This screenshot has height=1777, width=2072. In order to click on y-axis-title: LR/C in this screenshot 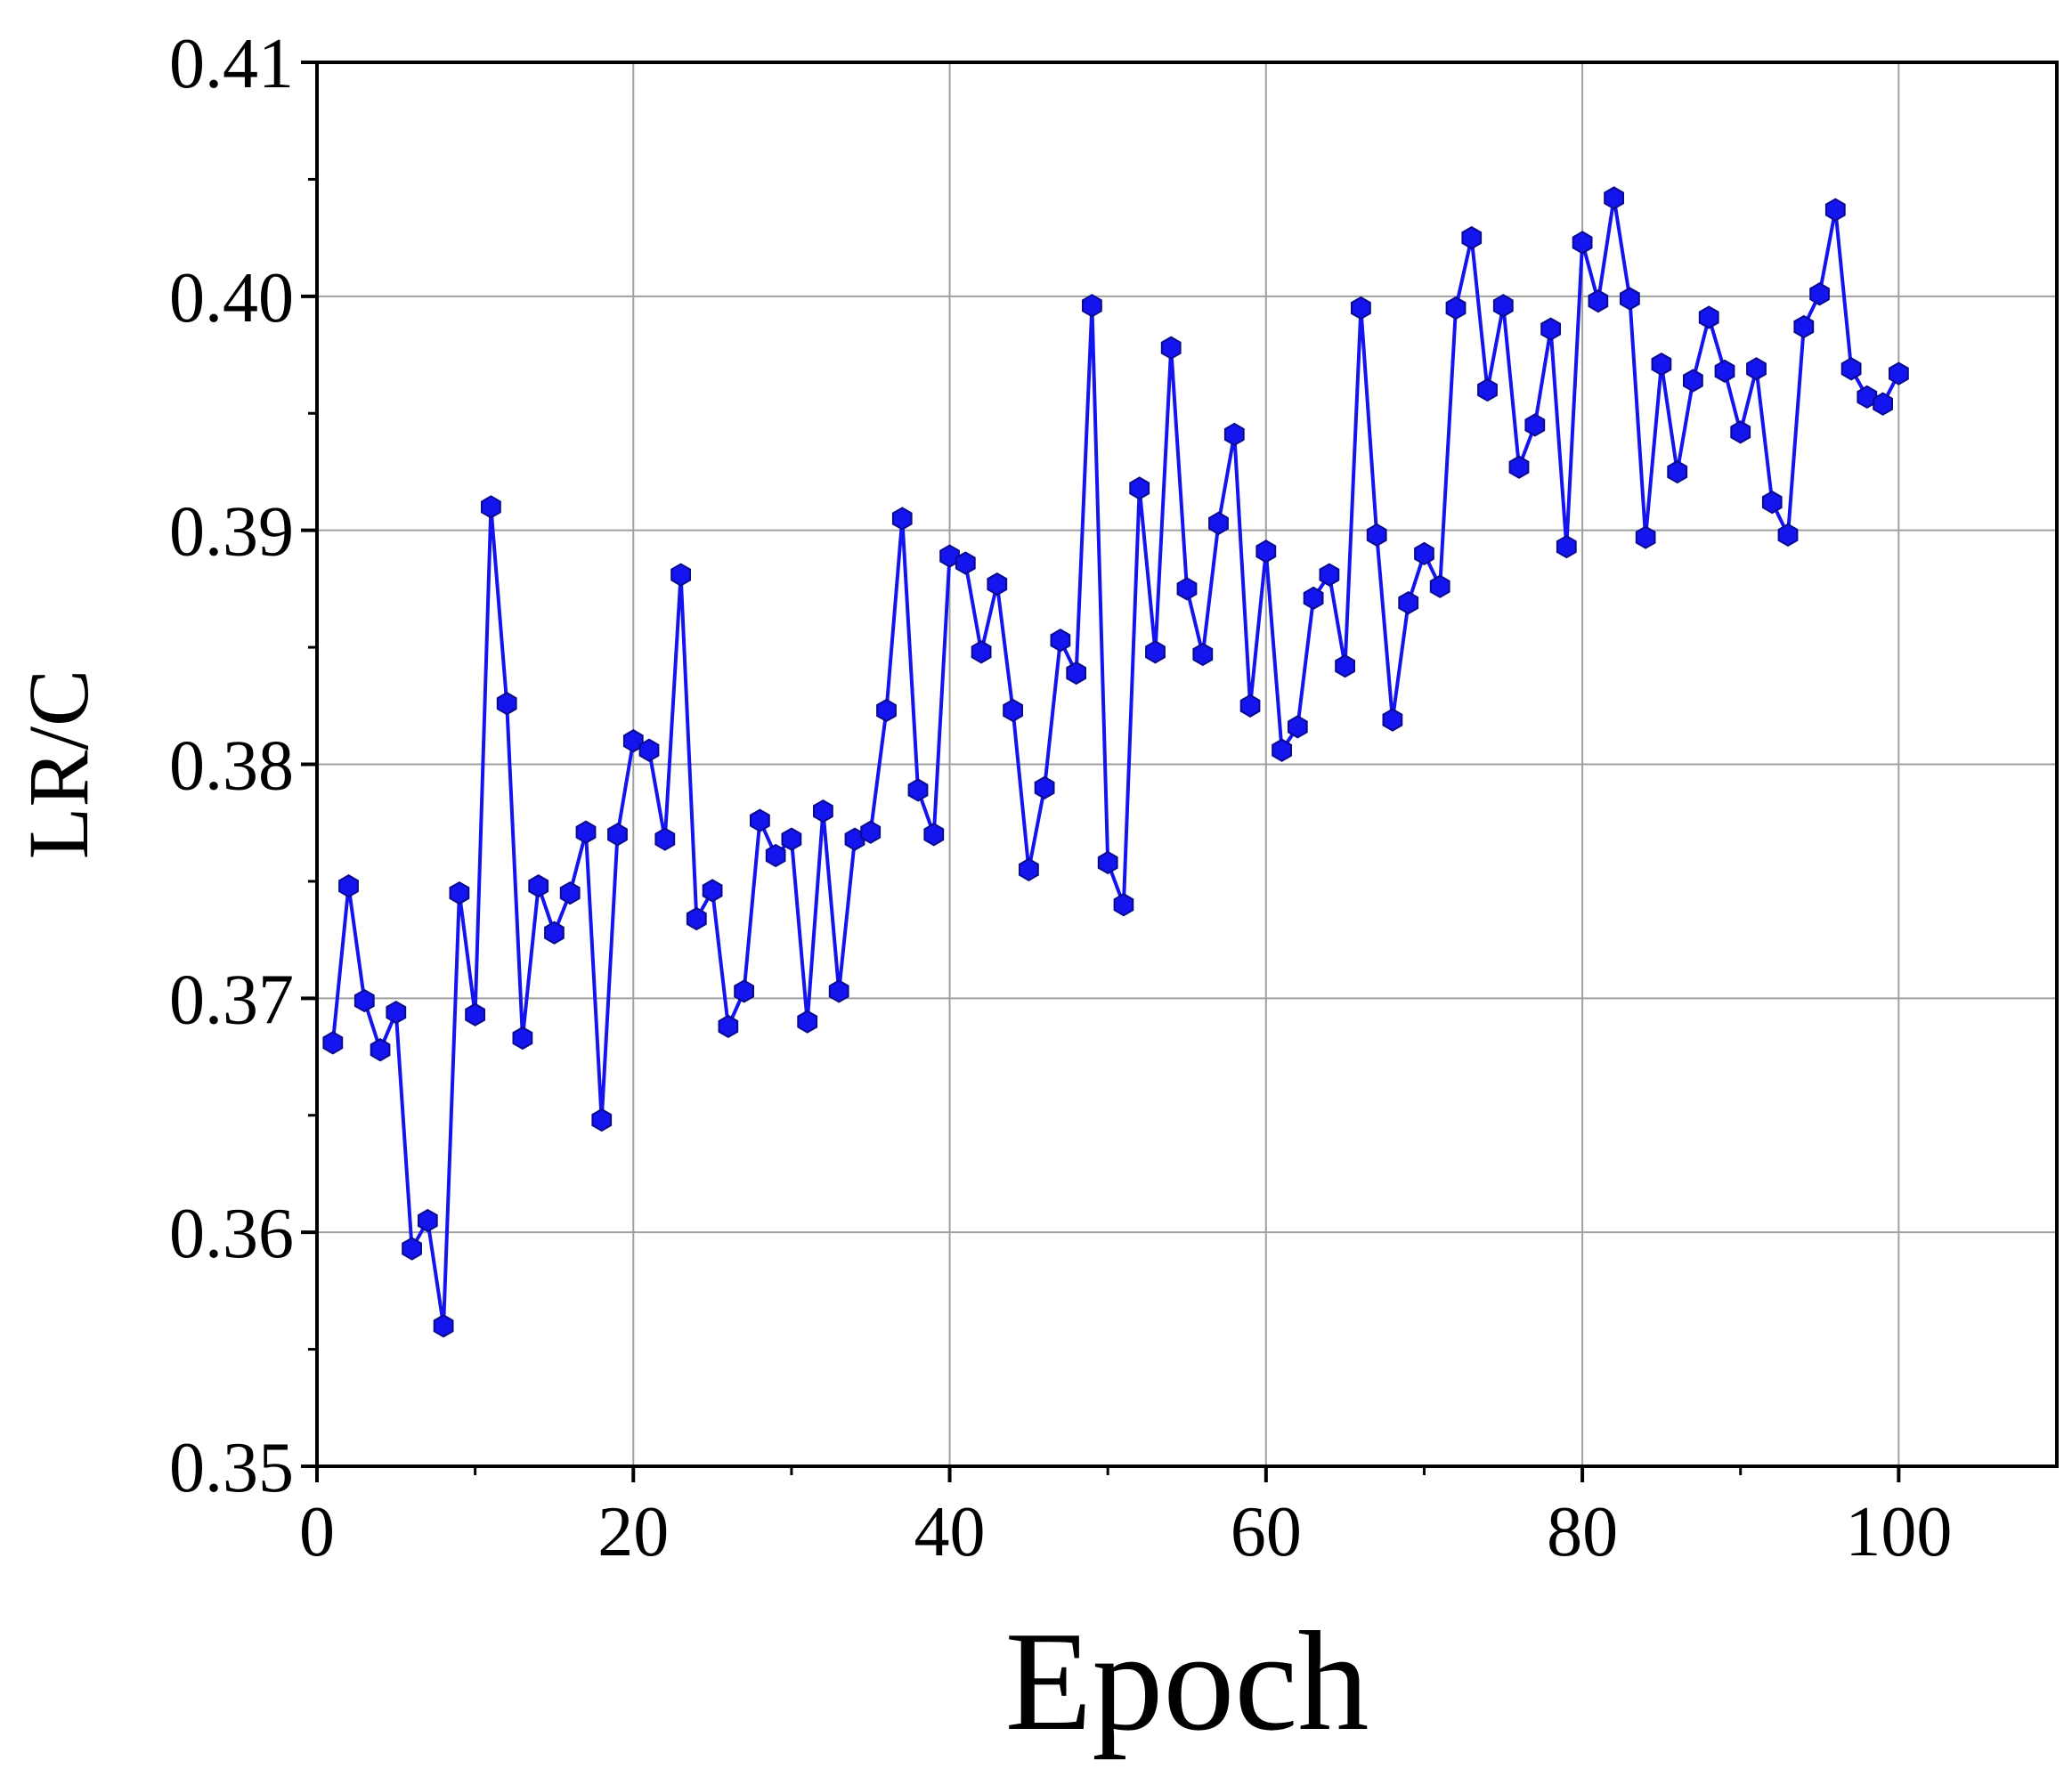, I will do `click(58, 764)`.